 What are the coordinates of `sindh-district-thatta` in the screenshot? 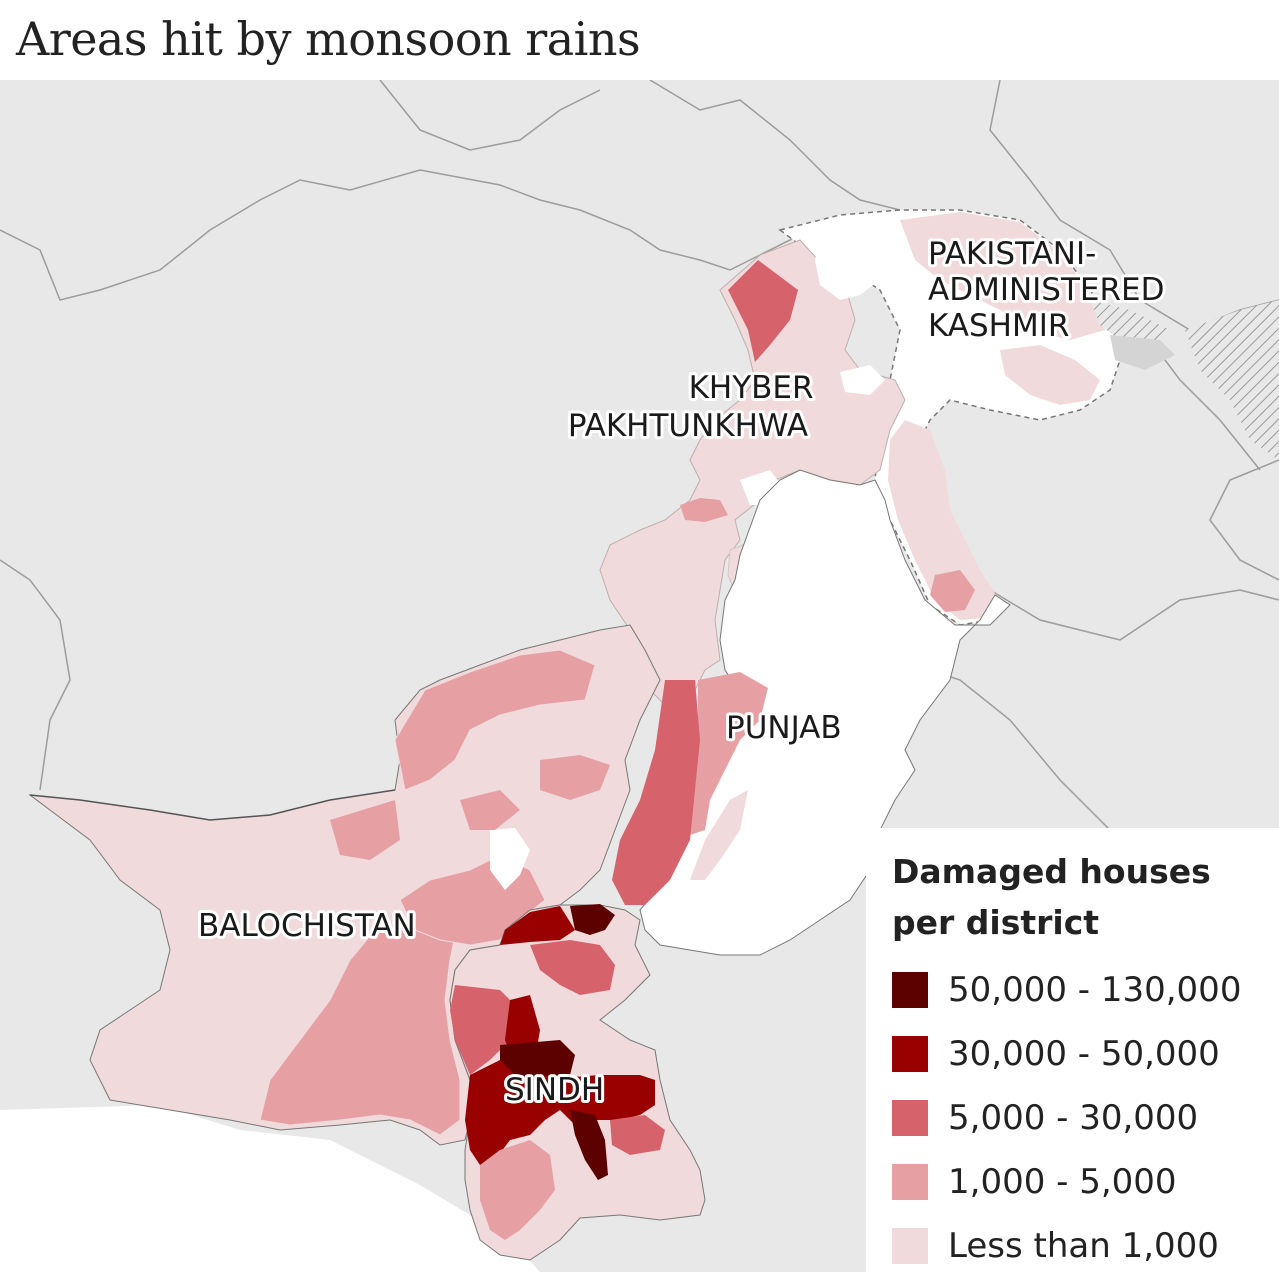 It's located at (517, 1190).